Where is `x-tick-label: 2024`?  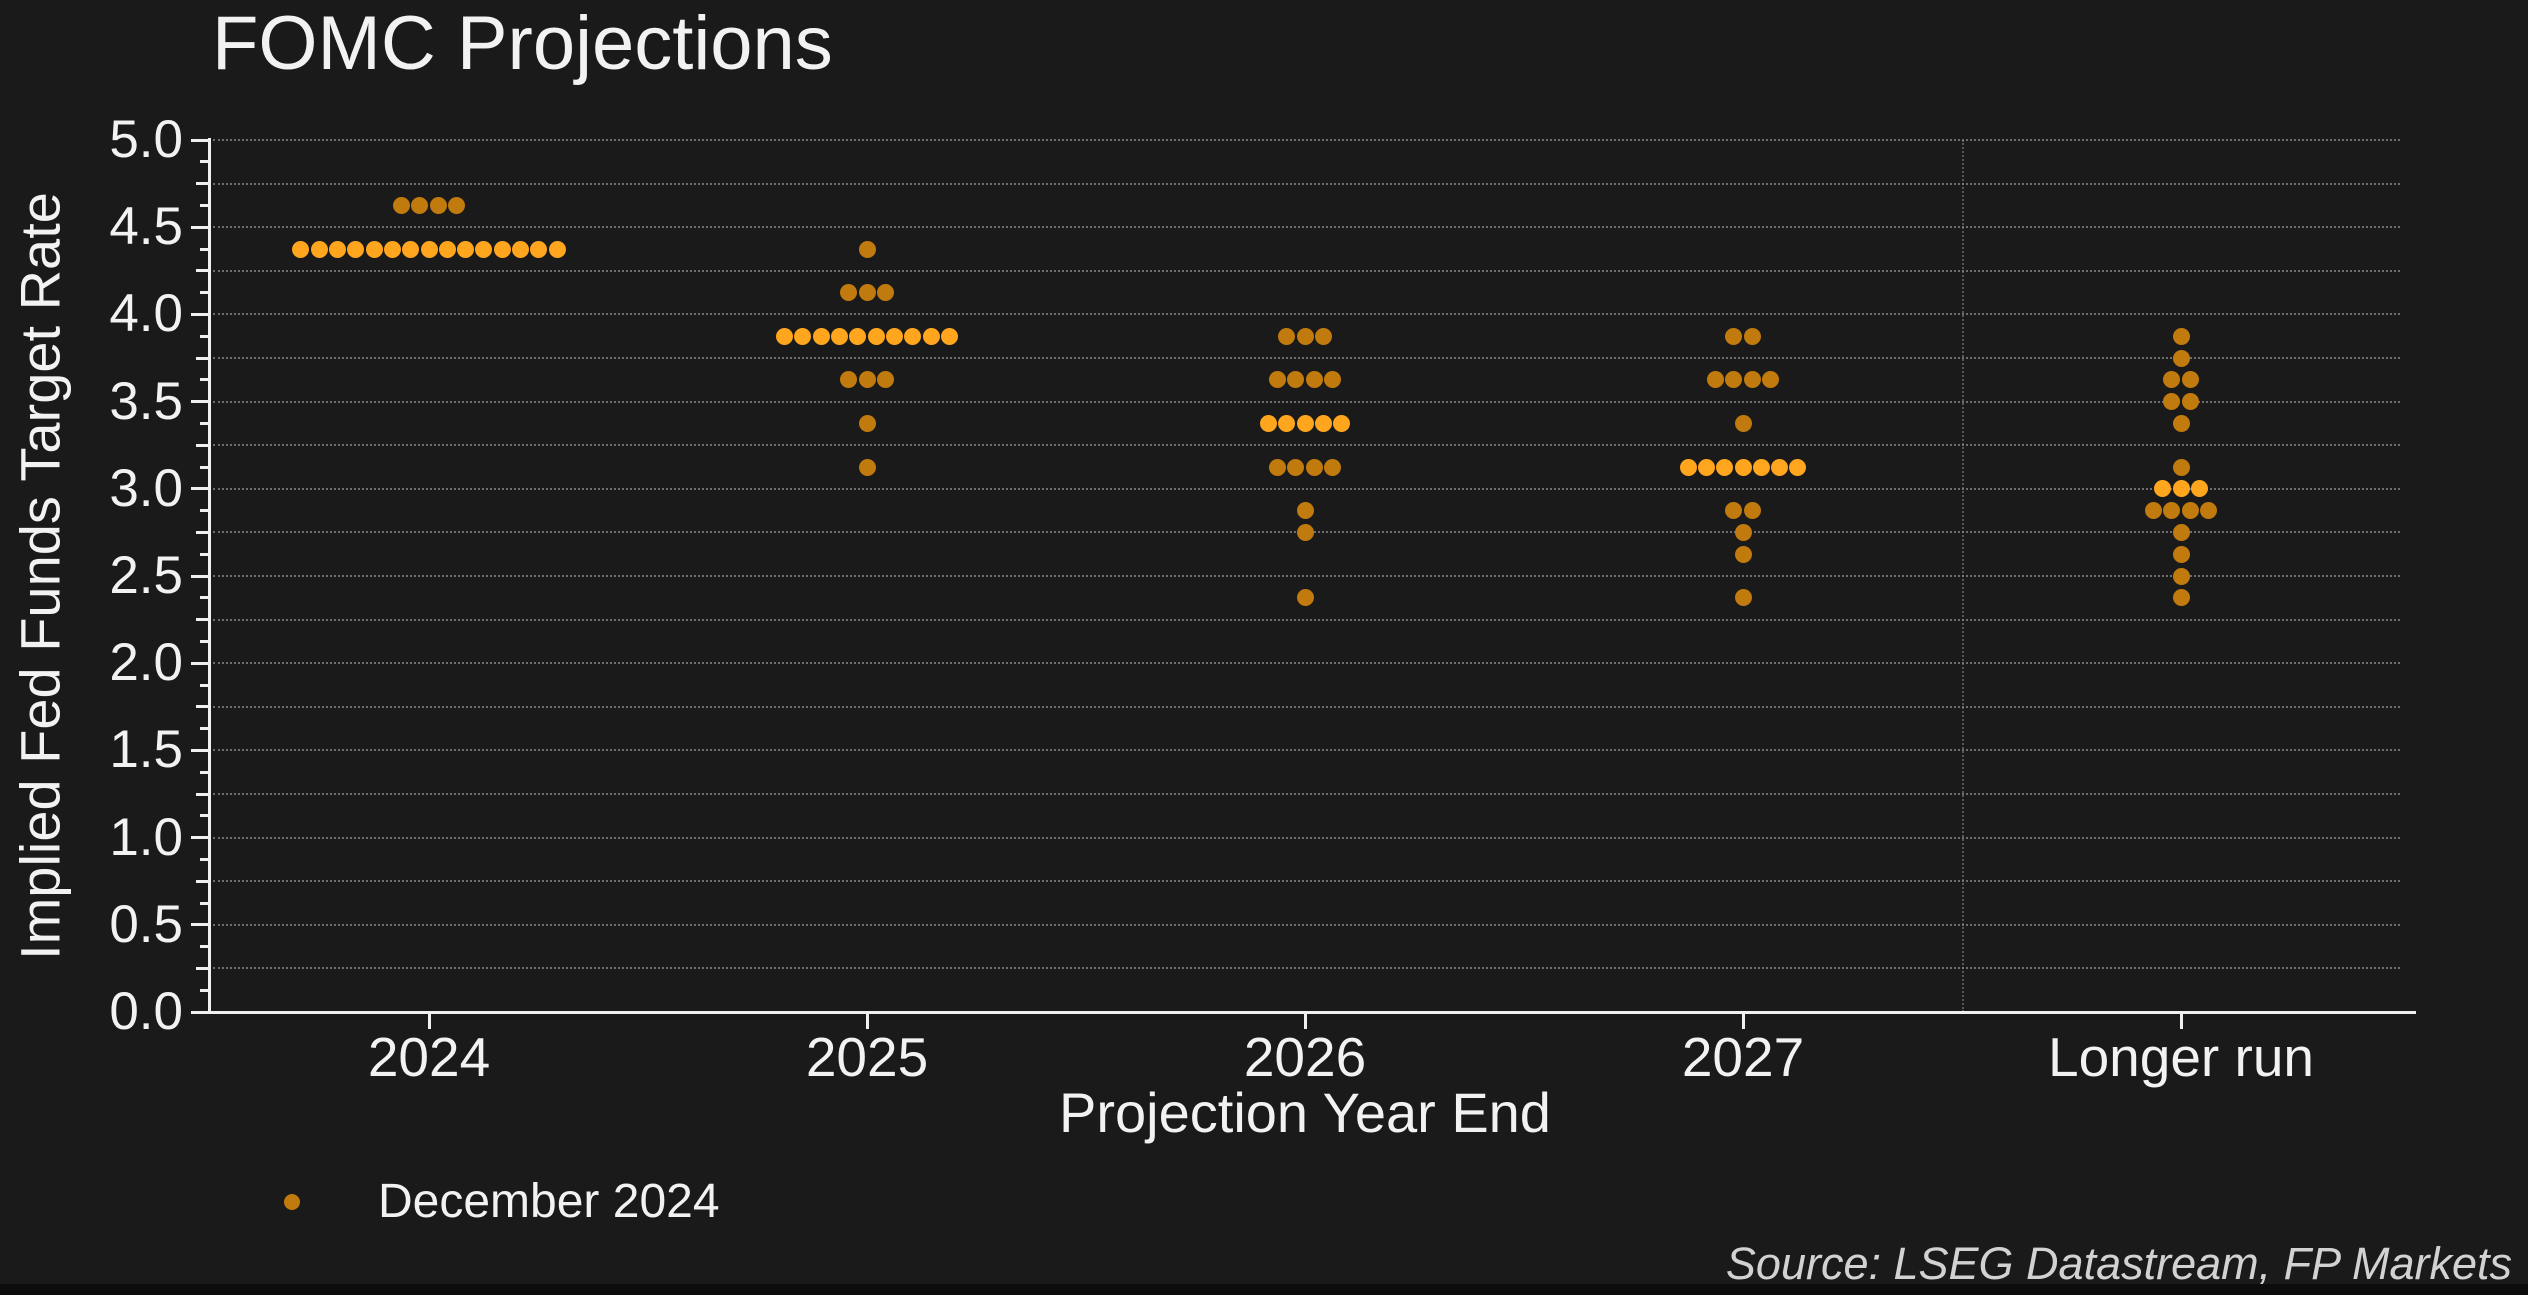 x-tick-label: 2024 is located at coordinates (429, 1057).